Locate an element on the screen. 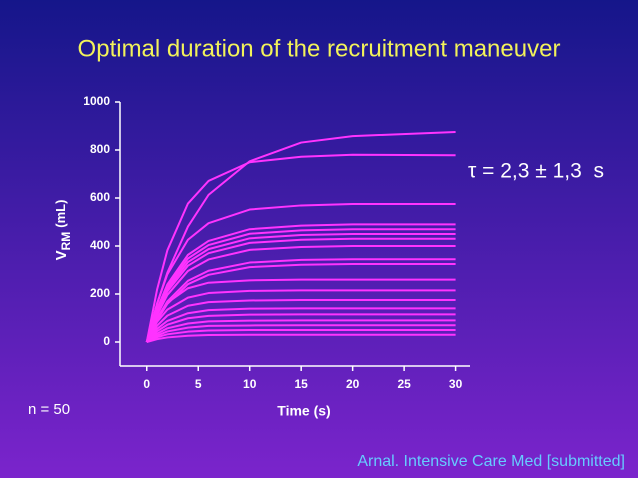 The image size is (638, 478). x-tick-label: 30 is located at coordinates (456, 384).